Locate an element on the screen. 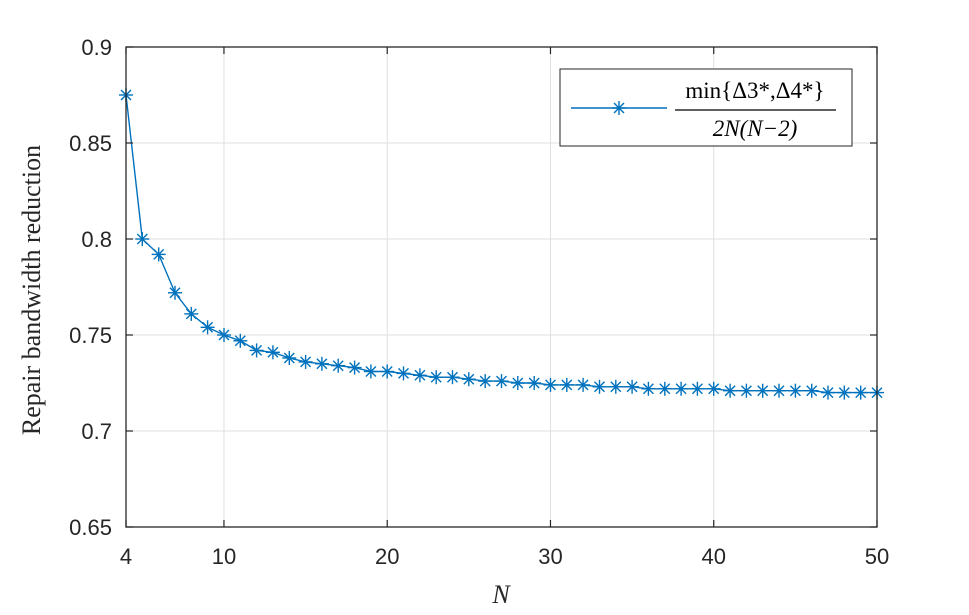 This screenshot has height=615, width=969. y-tick-label: 0.85 is located at coordinates (90, 143).